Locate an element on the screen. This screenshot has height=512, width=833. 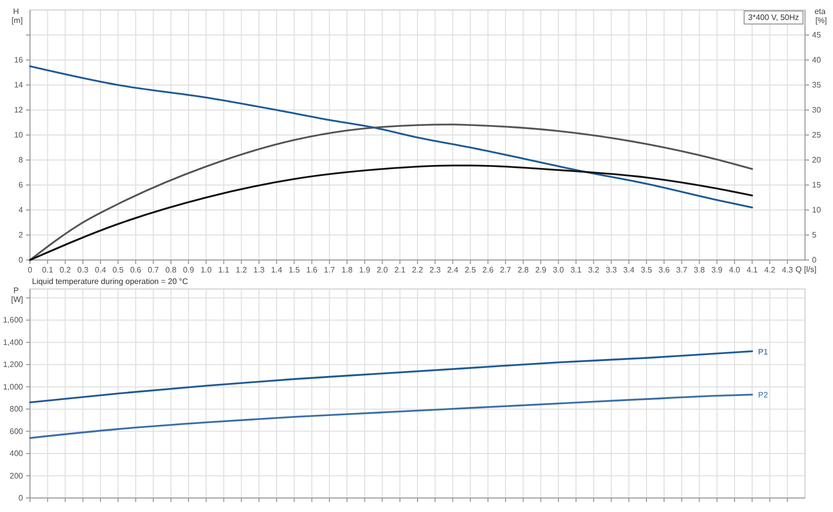
y-tick-label: 4 is located at coordinates (21, 210).